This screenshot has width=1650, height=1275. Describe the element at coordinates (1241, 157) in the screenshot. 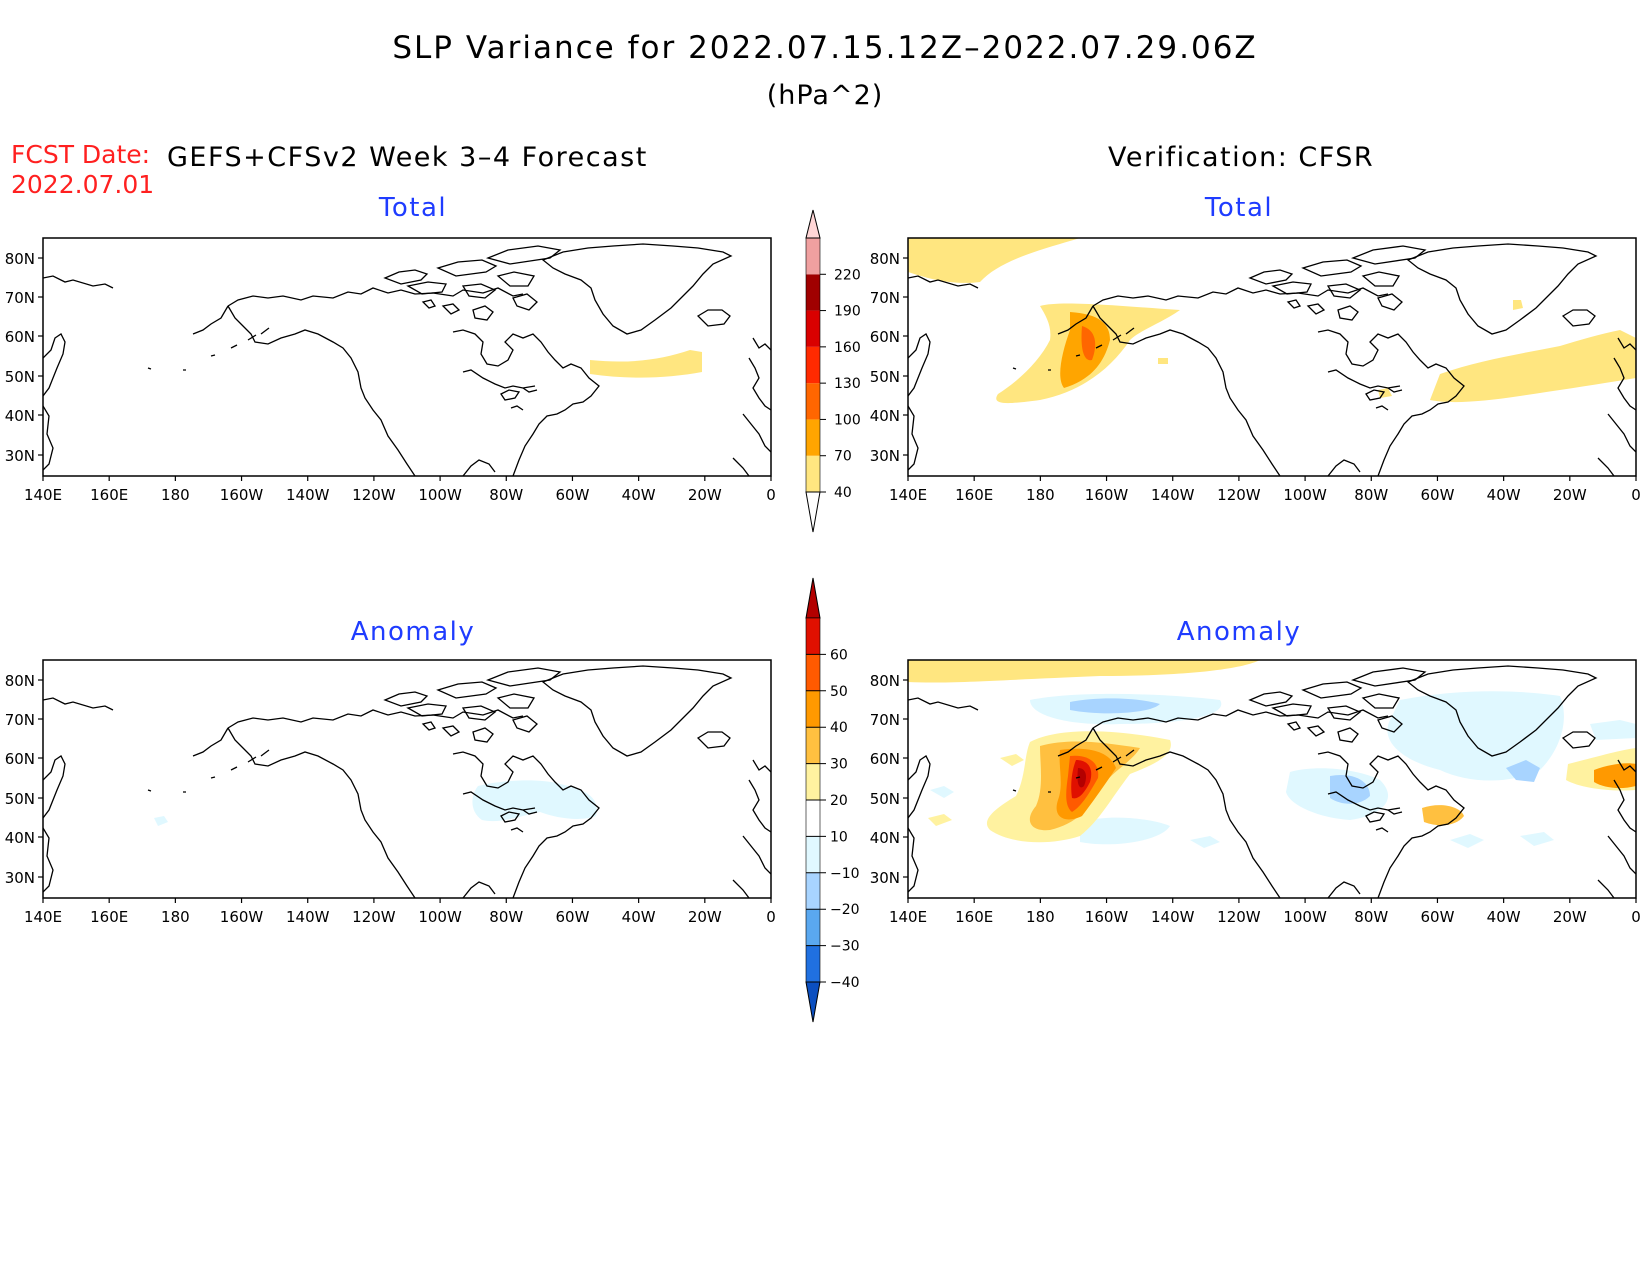

I see `verification-label: Verification: CFSR` at that location.